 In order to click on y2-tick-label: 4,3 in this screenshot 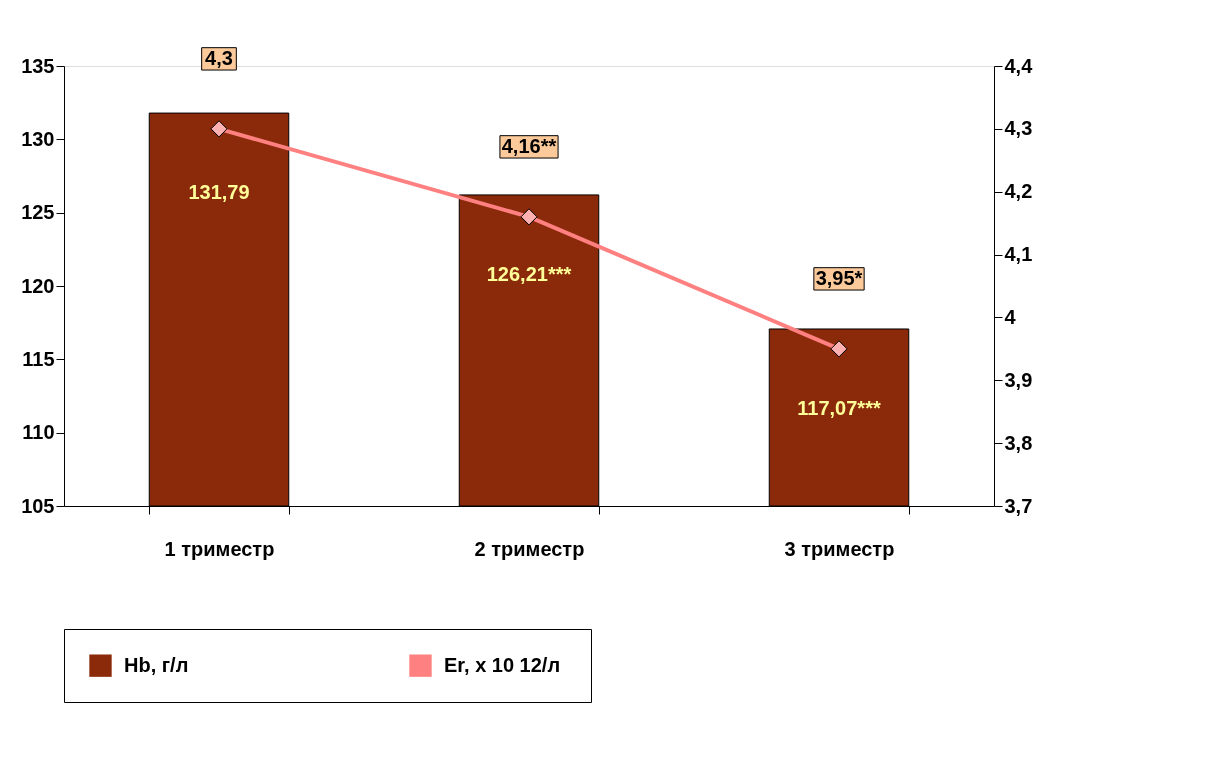, I will do `click(1018, 128)`.